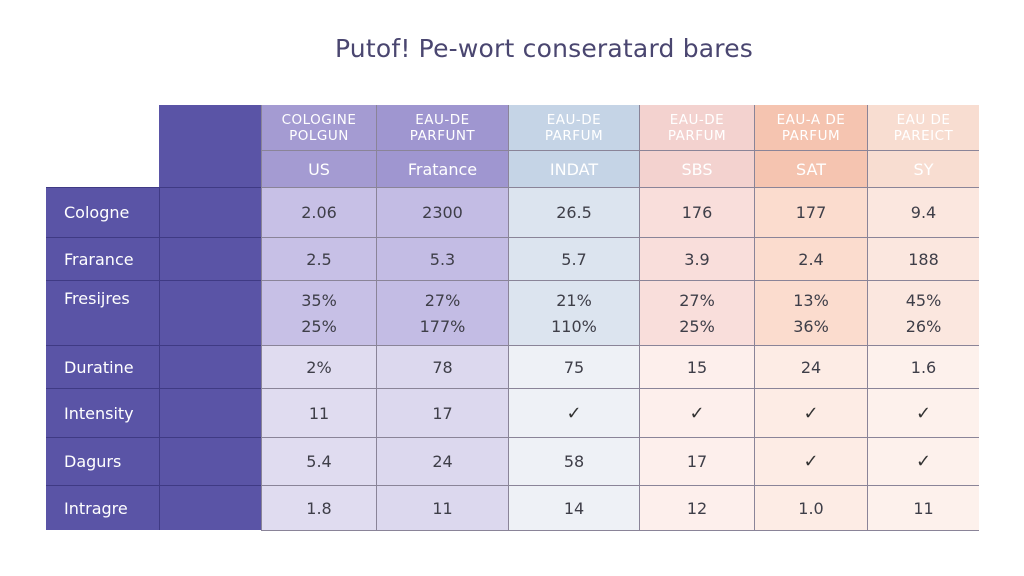  I want to click on cell-value: 2%, so click(319, 367).